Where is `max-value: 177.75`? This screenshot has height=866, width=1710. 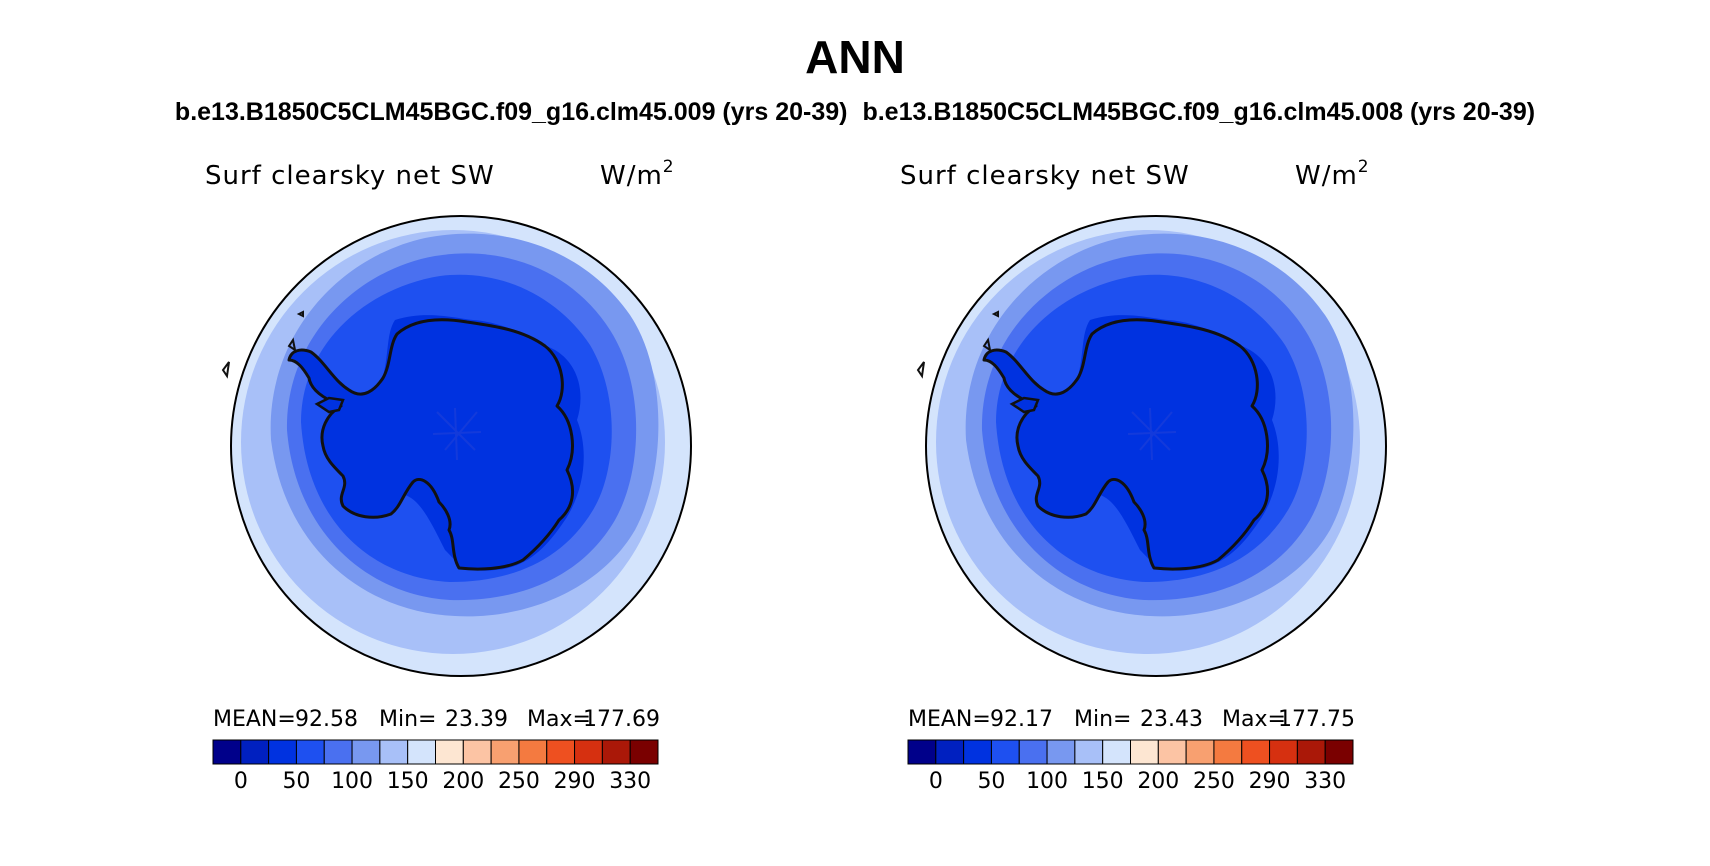 max-value: 177.75 is located at coordinates (1316, 719).